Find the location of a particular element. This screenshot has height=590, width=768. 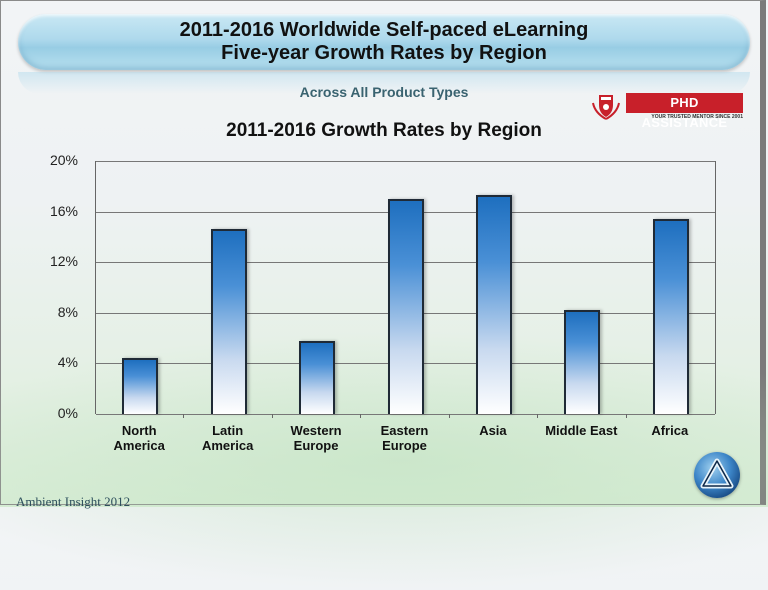

title-banner is located at coordinates (384, 42).